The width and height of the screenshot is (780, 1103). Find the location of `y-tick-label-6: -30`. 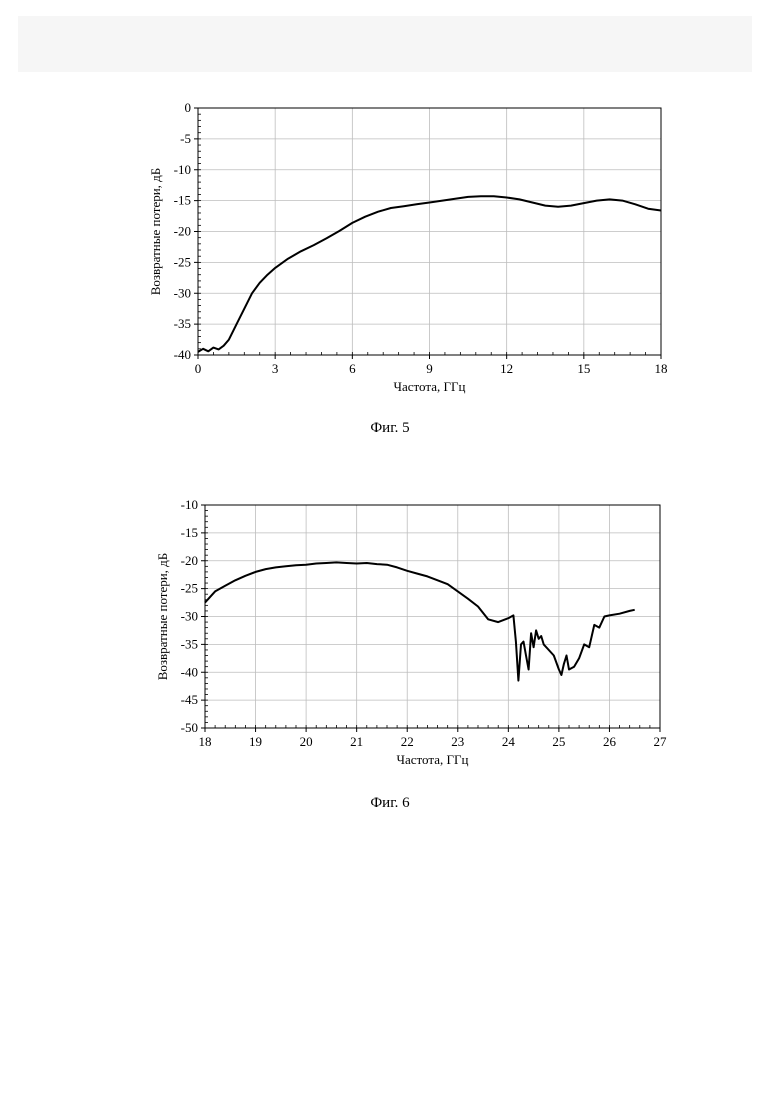

y-tick-label-6: -30 is located at coordinates (182, 292).